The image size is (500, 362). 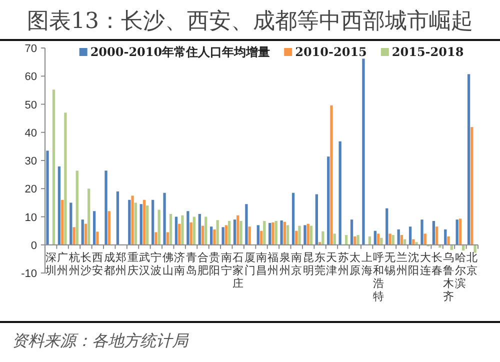 I want to click on legend-label: 2015-2018, so click(x=428, y=52).